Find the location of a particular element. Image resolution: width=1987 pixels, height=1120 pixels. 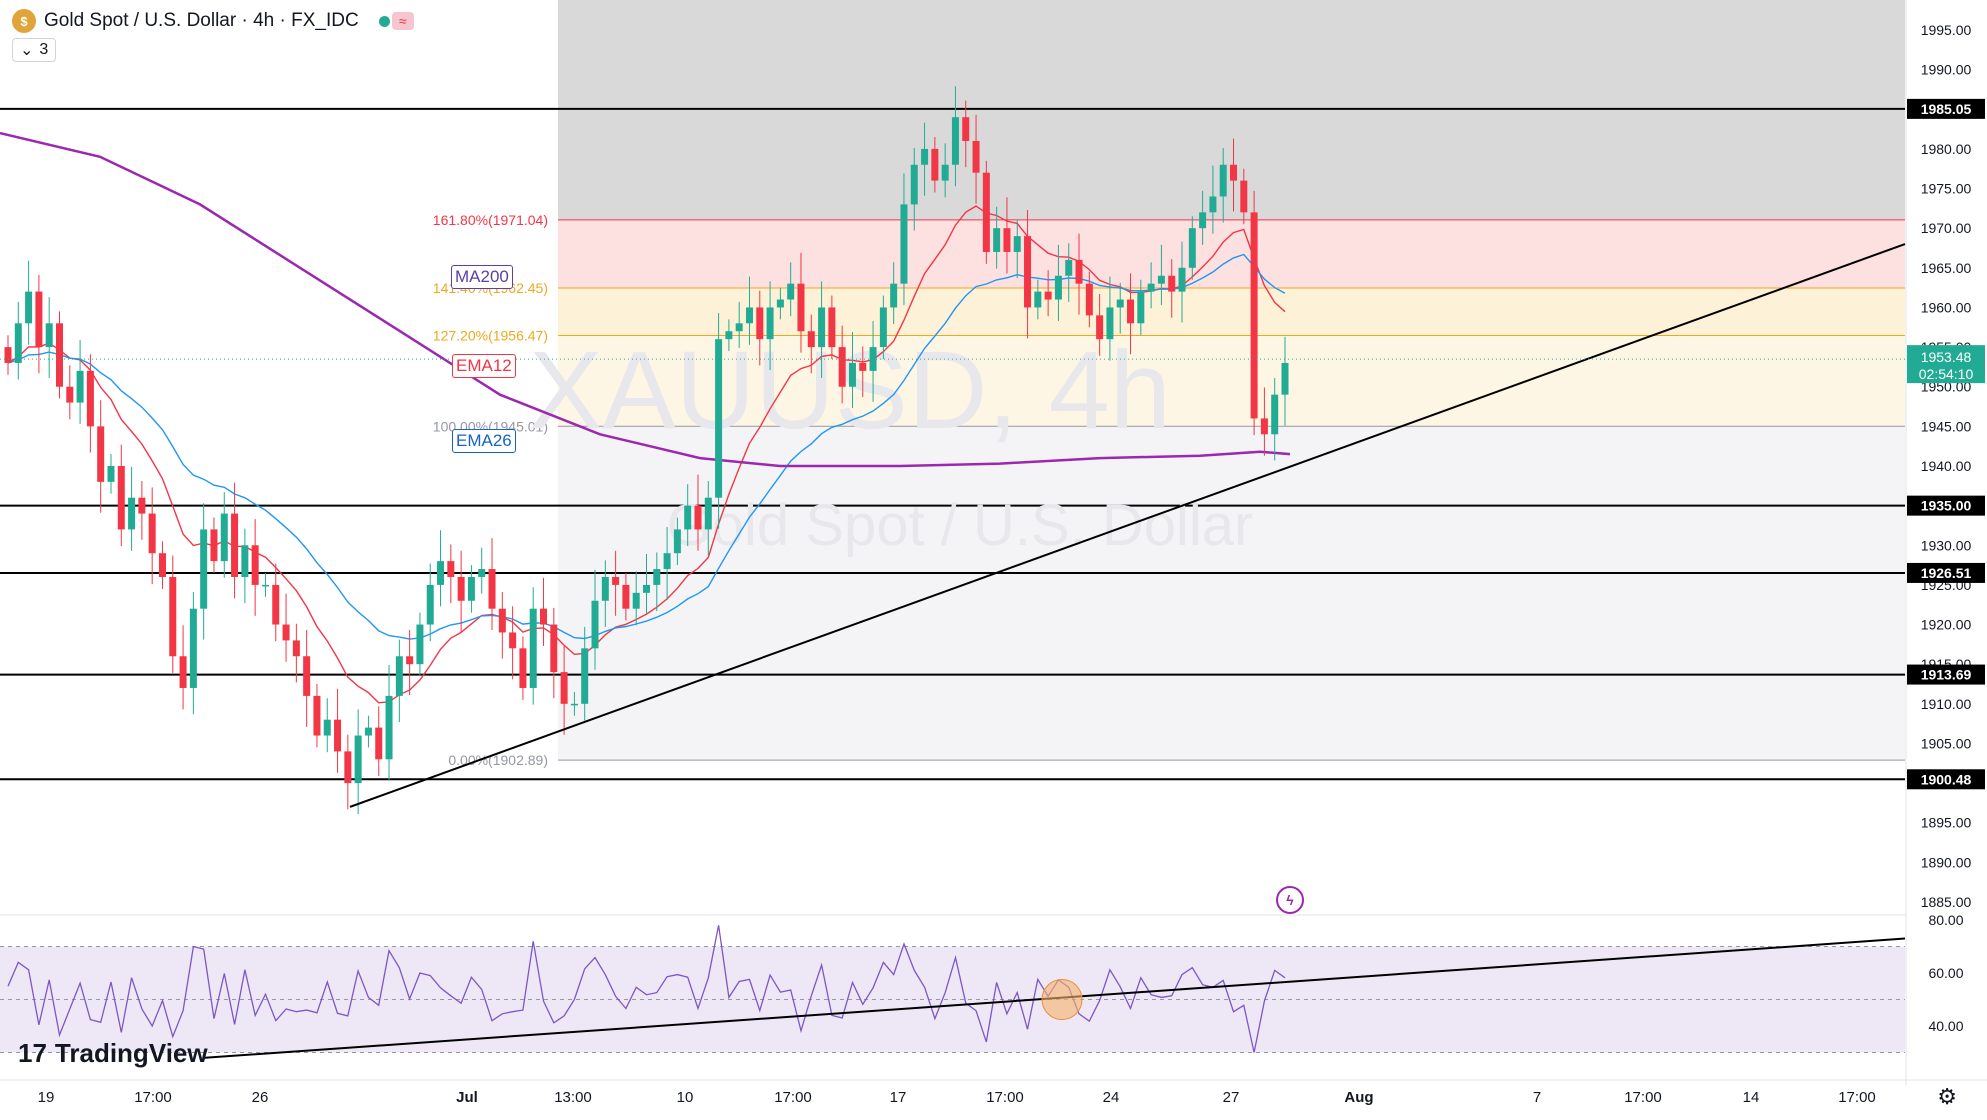

time-tick: 17 is located at coordinates (898, 1097).